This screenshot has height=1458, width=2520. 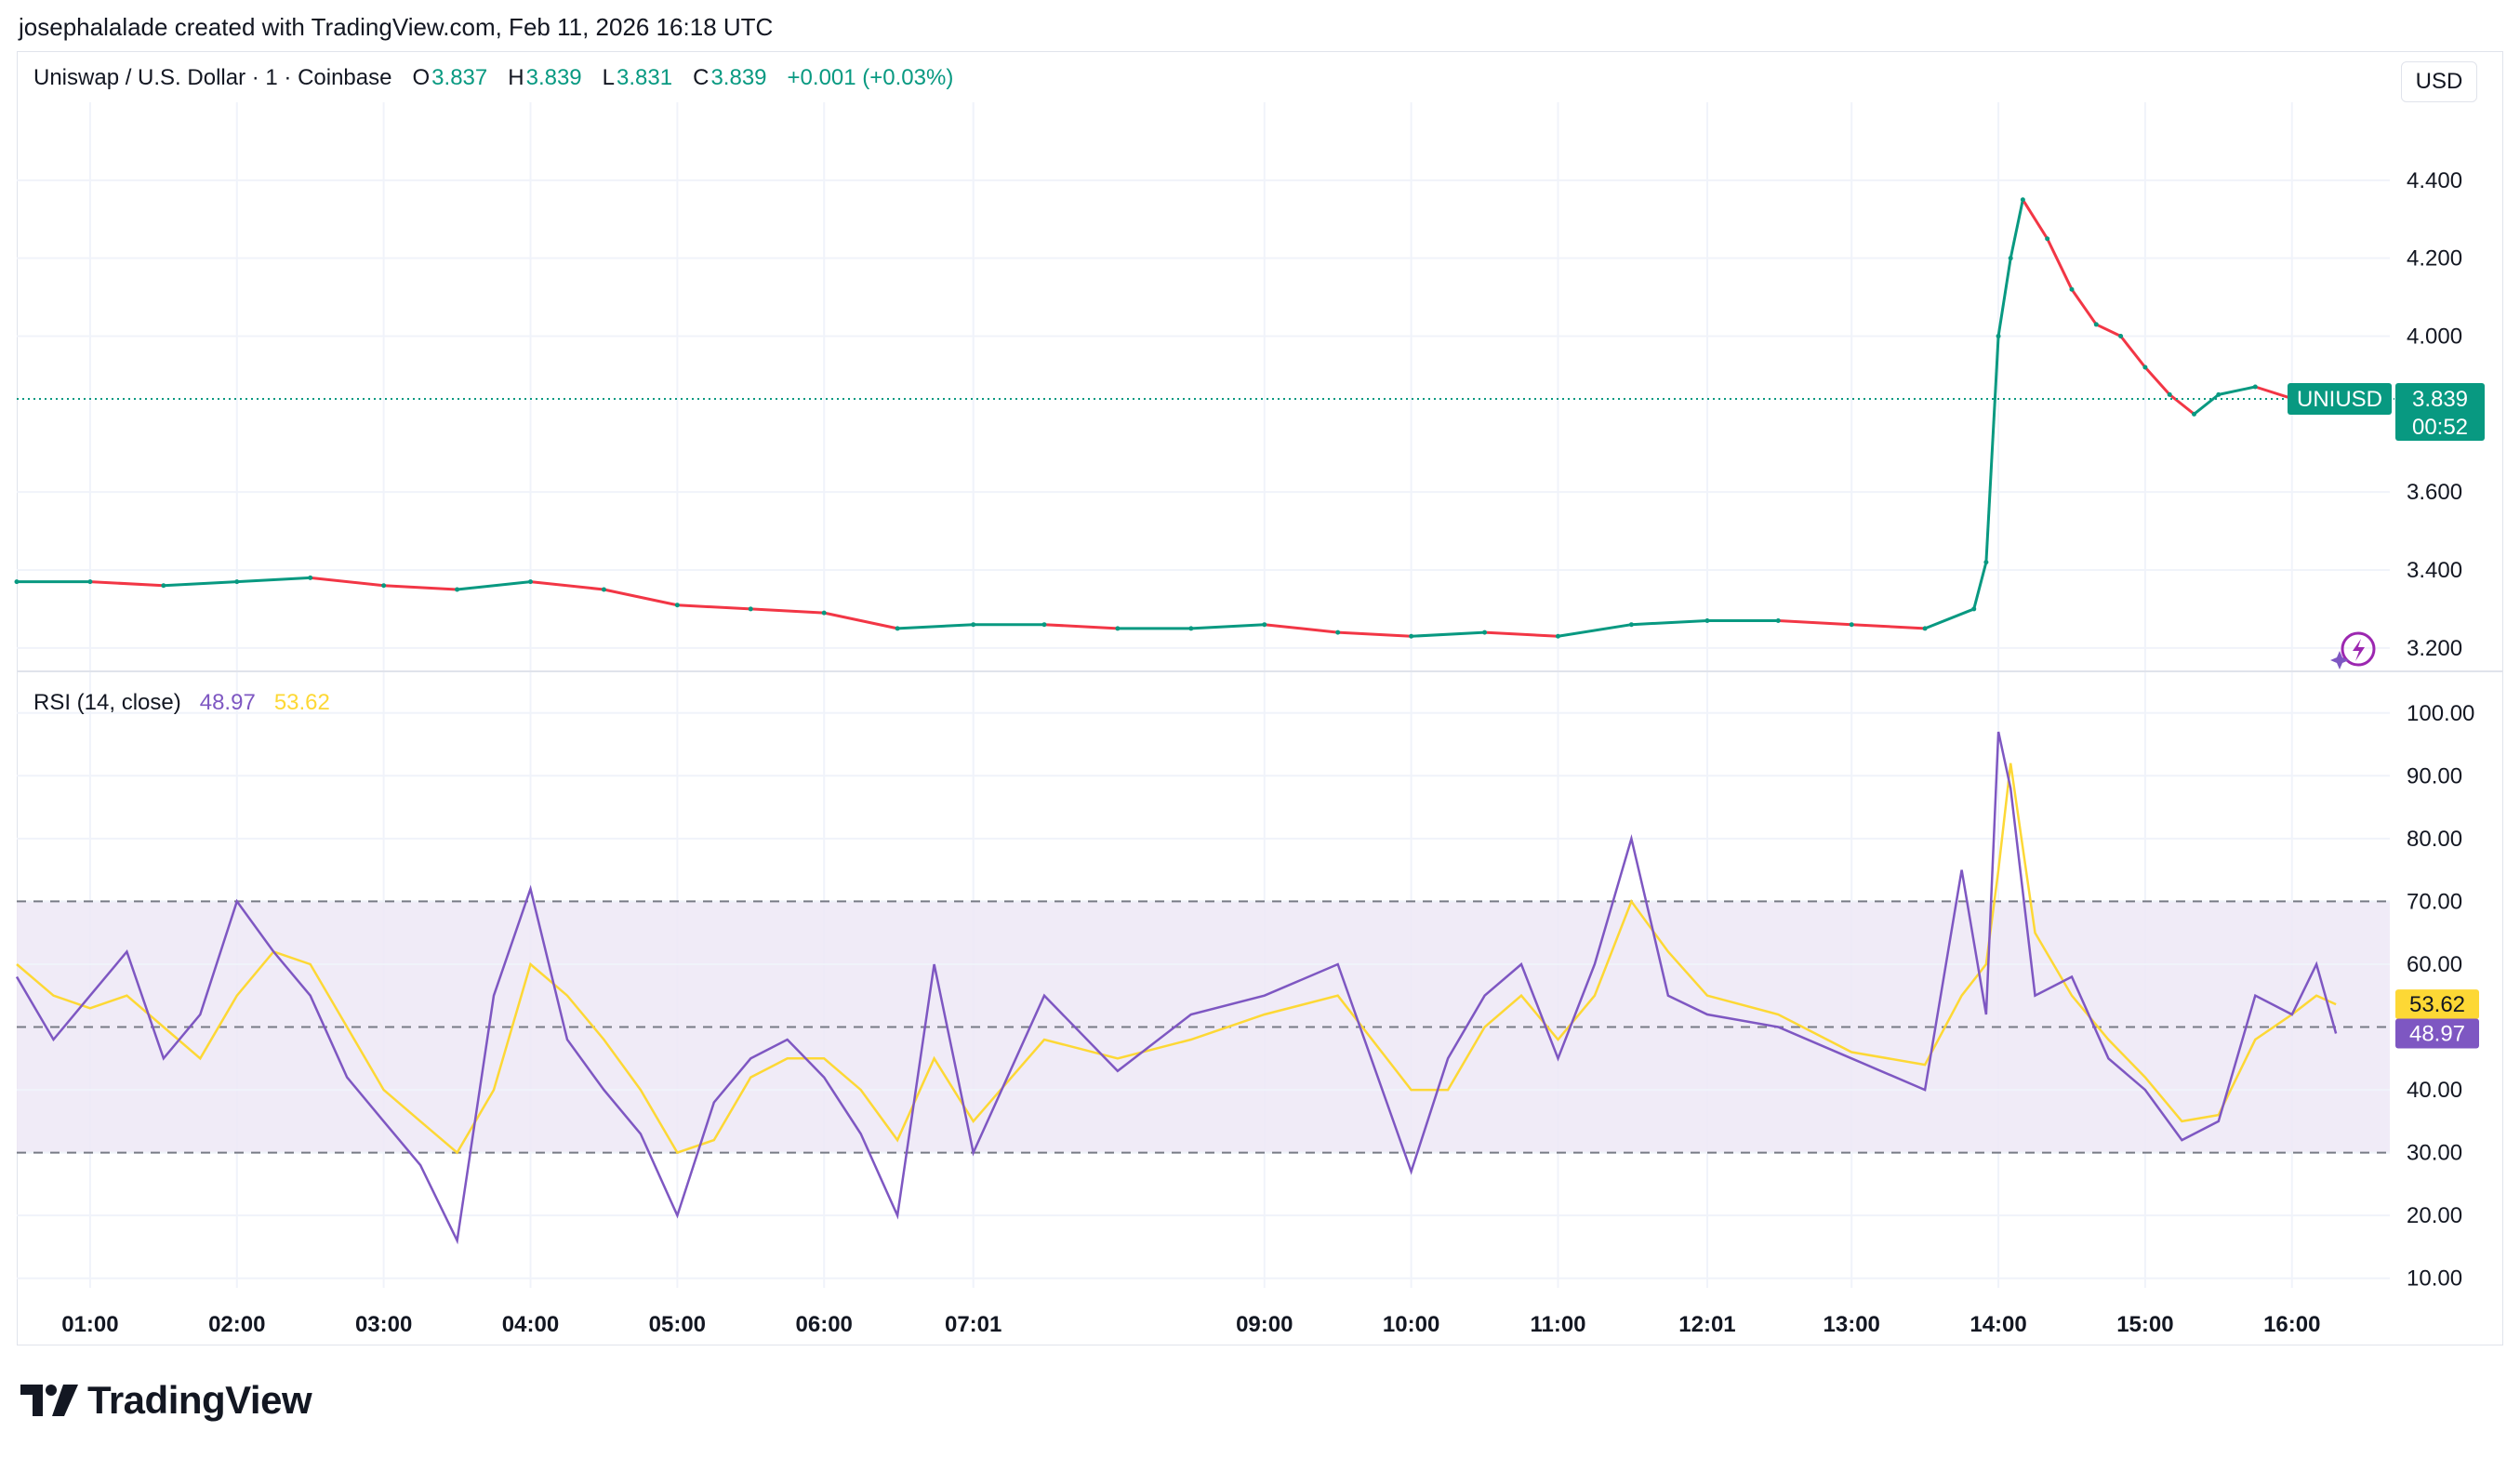 I want to click on low-value: 3.831, so click(x=645, y=77).